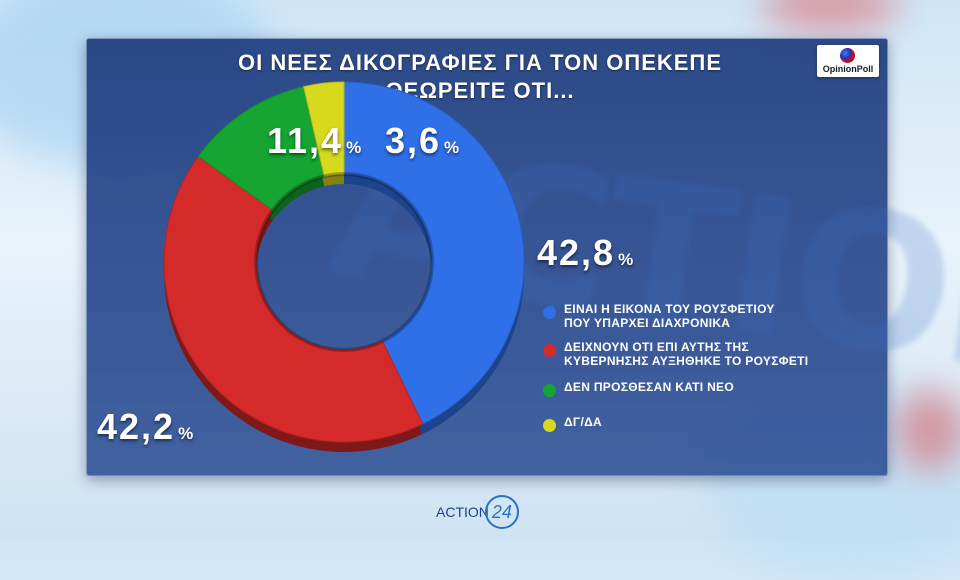 The height and width of the screenshot is (580, 960). I want to click on slice-value-label-1: 42,8%, so click(585, 252).